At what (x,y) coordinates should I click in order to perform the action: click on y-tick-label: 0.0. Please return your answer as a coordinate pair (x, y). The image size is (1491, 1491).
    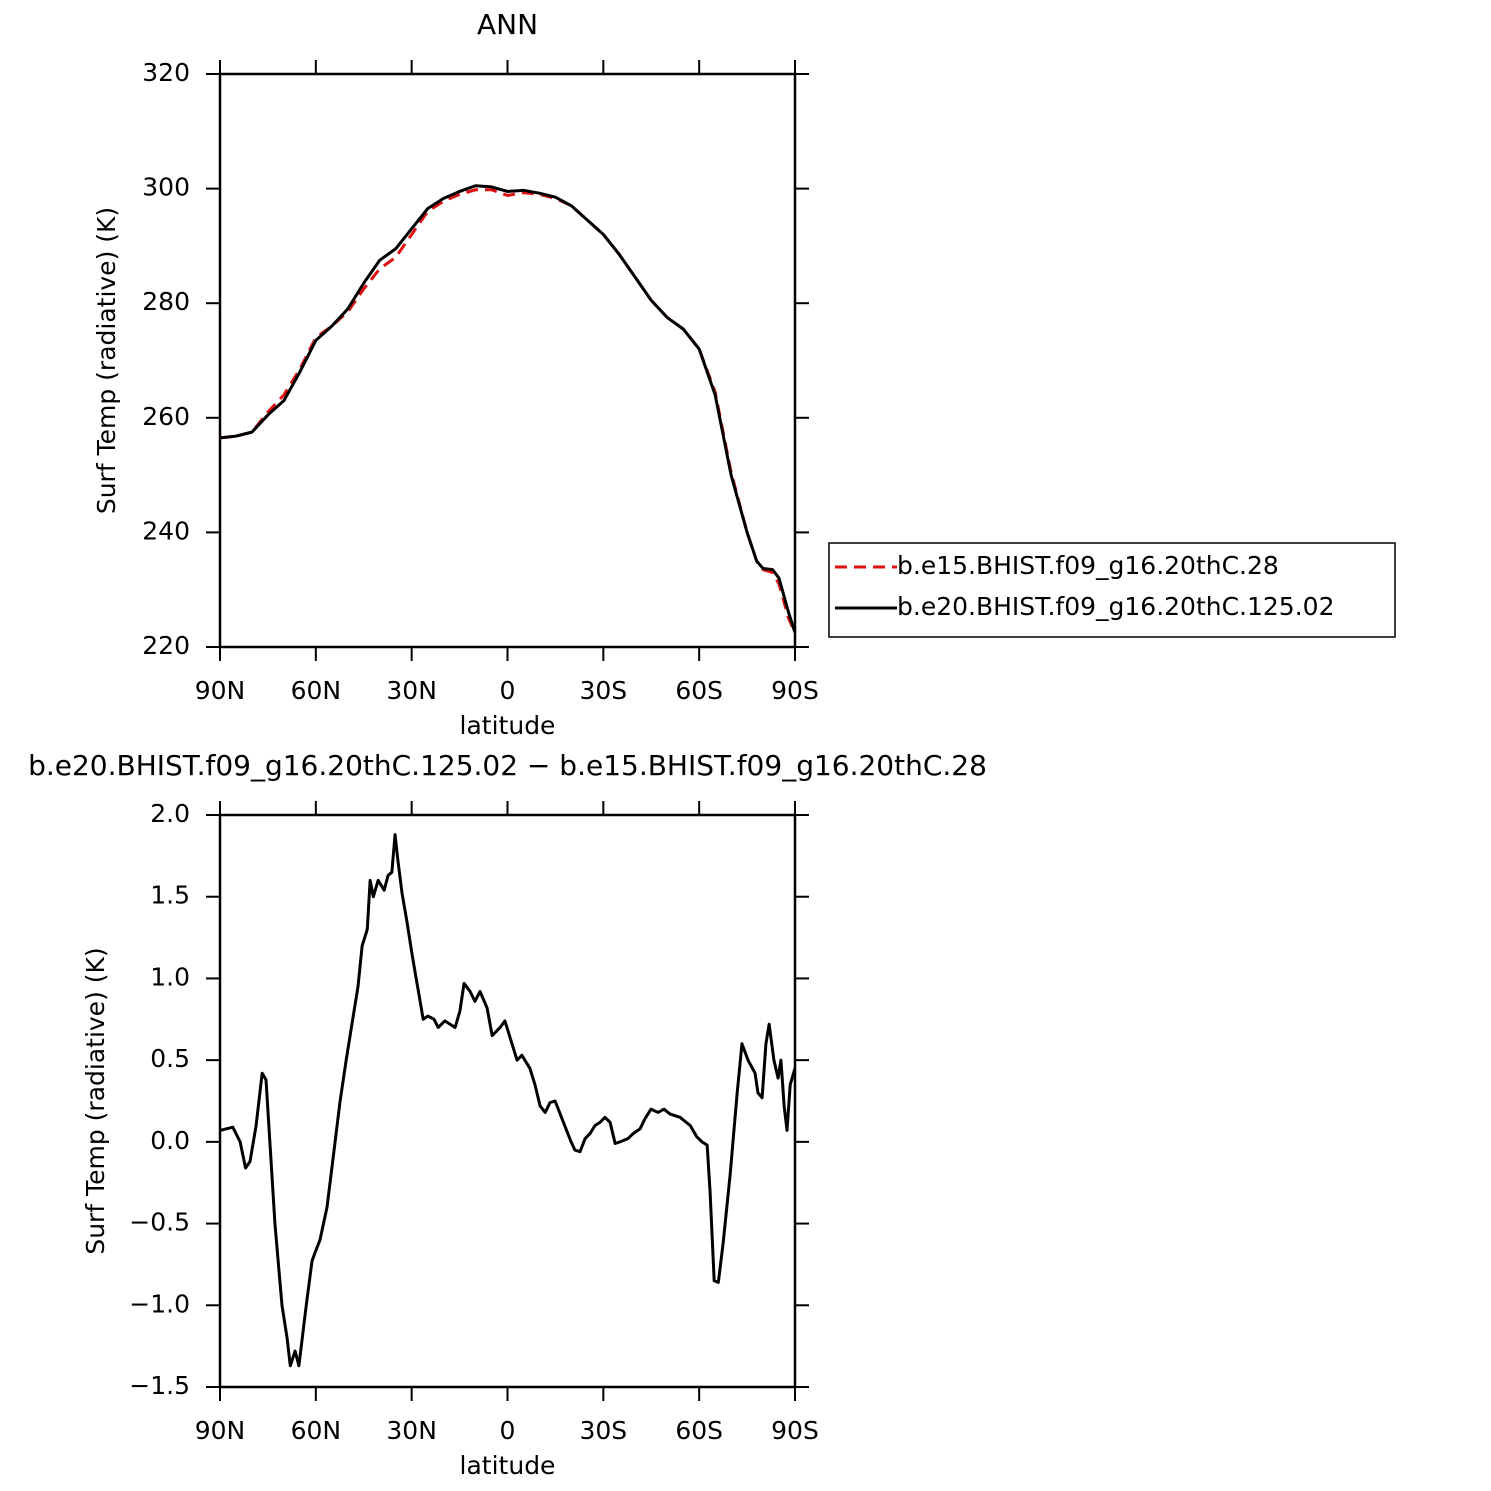
    Looking at the image, I should click on (170, 1140).